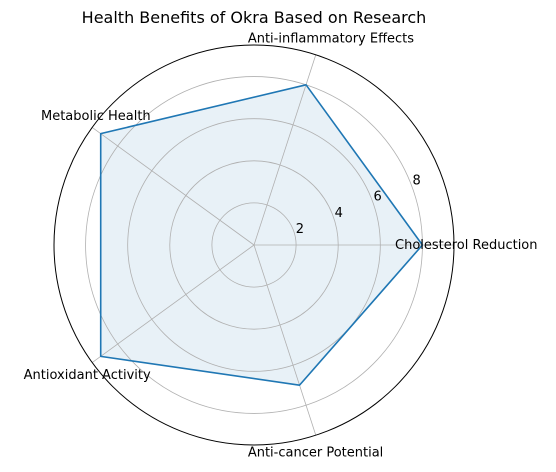  Describe the element at coordinates (173, 303) in the screenshot. I see `spoke-antioxidant-activity` at that location.